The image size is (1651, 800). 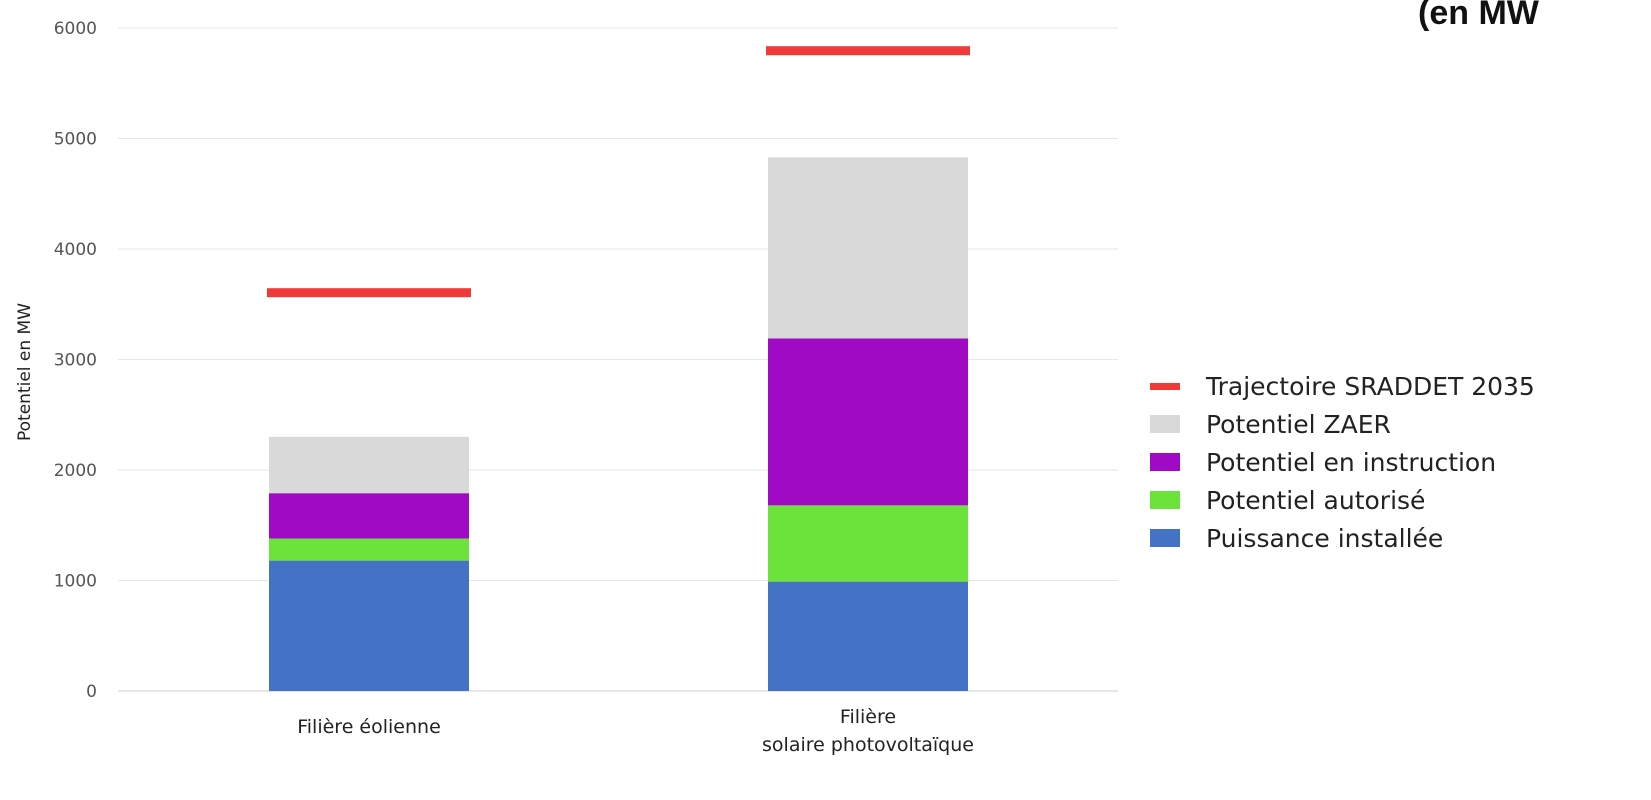 What do you see at coordinates (1165, 386) in the screenshot?
I see `legend-swatch-line` at bounding box center [1165, 386].